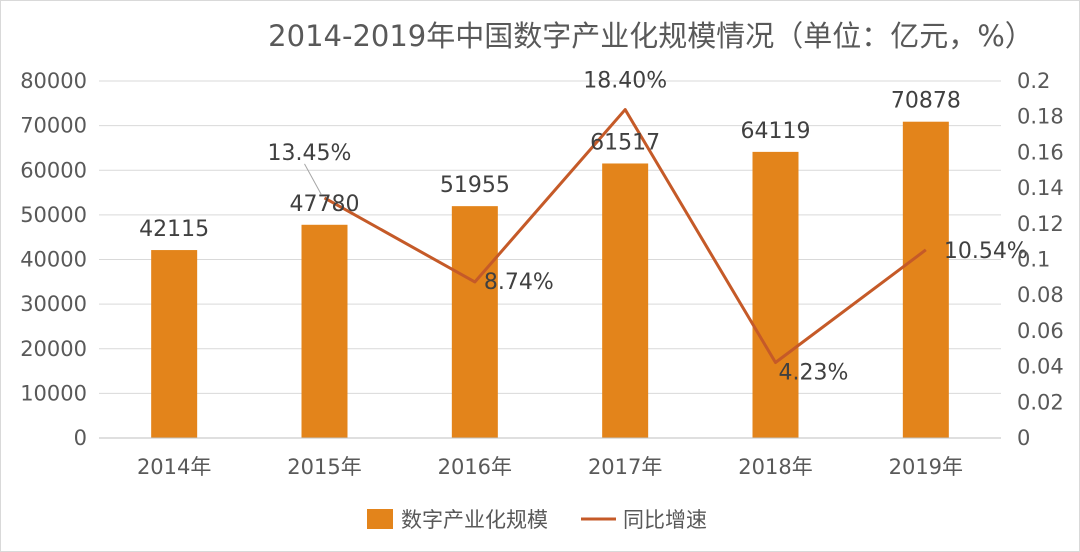 This screenshot has height=552, width=1080. Describe the element at coordinates (651, 36) in the screenshot. I see `chart-title: 2014-2019年中国数字产业化规模情况（单位：亿元，%）` at that location.